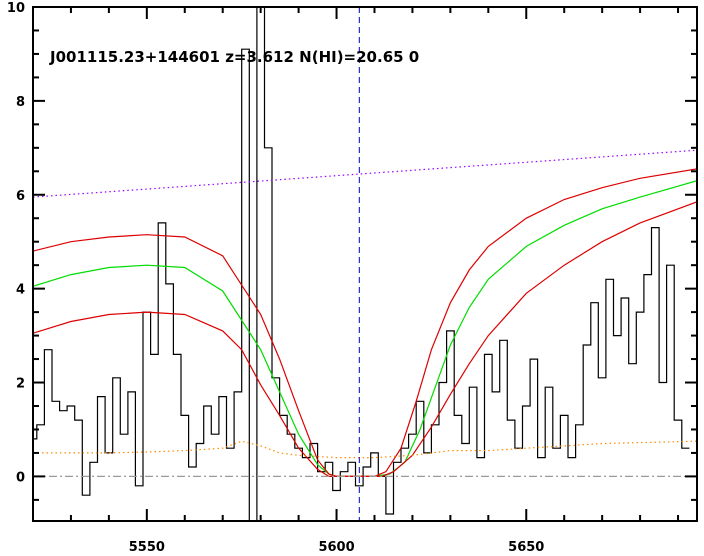 The image size is (704, 556). What do you see at coordinates (20, 384) in the screenshot?
I see `y-tick-label: 2` at bounding box center [20, 384].